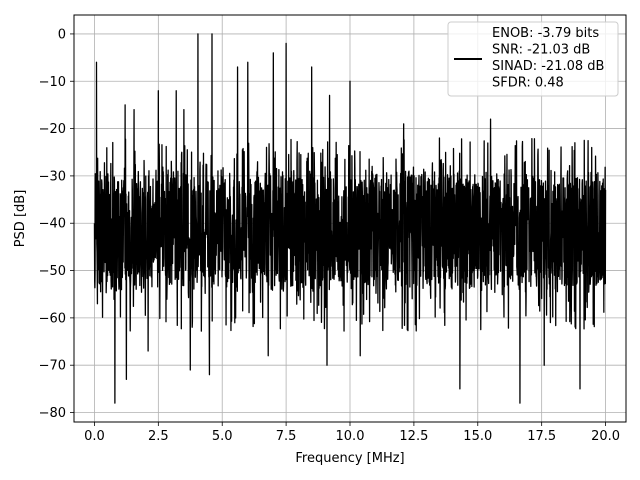 The height and width of the screenshot is (480, 640). I want to click on x-tick-label: 5.0, so click(222, 436).